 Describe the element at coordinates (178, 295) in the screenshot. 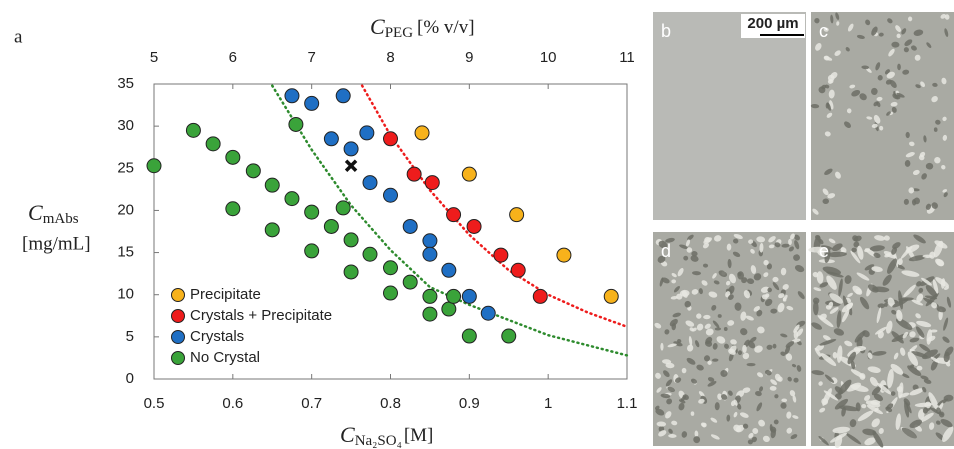

I see `legend-marker` at that location.